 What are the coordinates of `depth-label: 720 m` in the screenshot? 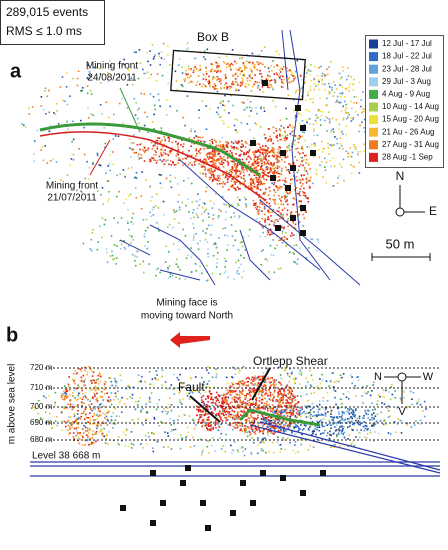 It's located at (41, 367).